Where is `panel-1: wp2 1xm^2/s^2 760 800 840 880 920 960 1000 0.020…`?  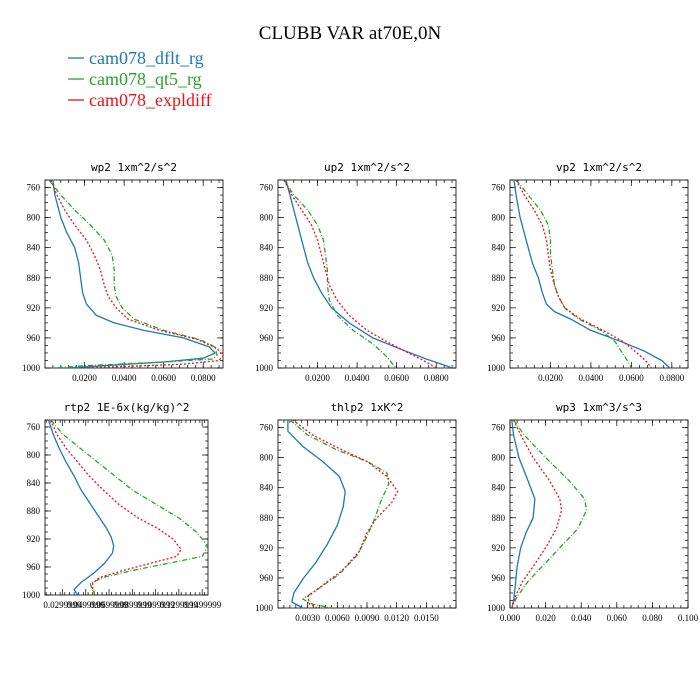
panel-1: wp2 1xm^2/s^2 760 800 840 880 920 960 1000 0.020… is located at coordinates (123, 272).